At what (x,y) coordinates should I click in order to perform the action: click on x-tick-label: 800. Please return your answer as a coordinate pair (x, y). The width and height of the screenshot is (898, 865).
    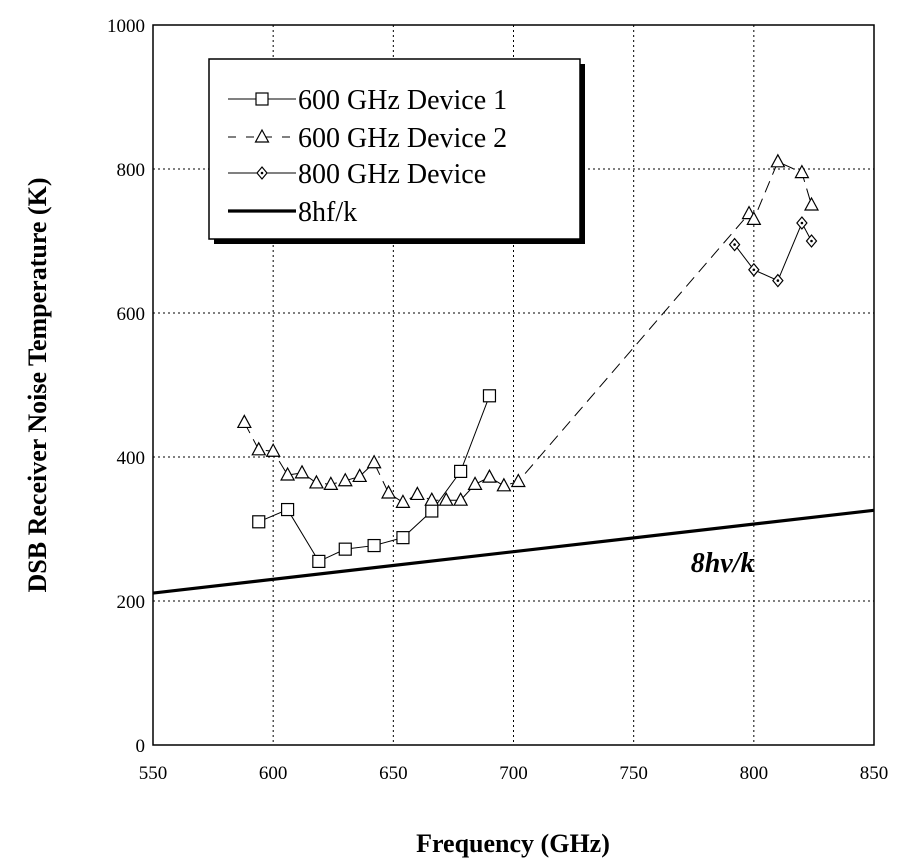
    Looking at the image, I should click on (754, 773).